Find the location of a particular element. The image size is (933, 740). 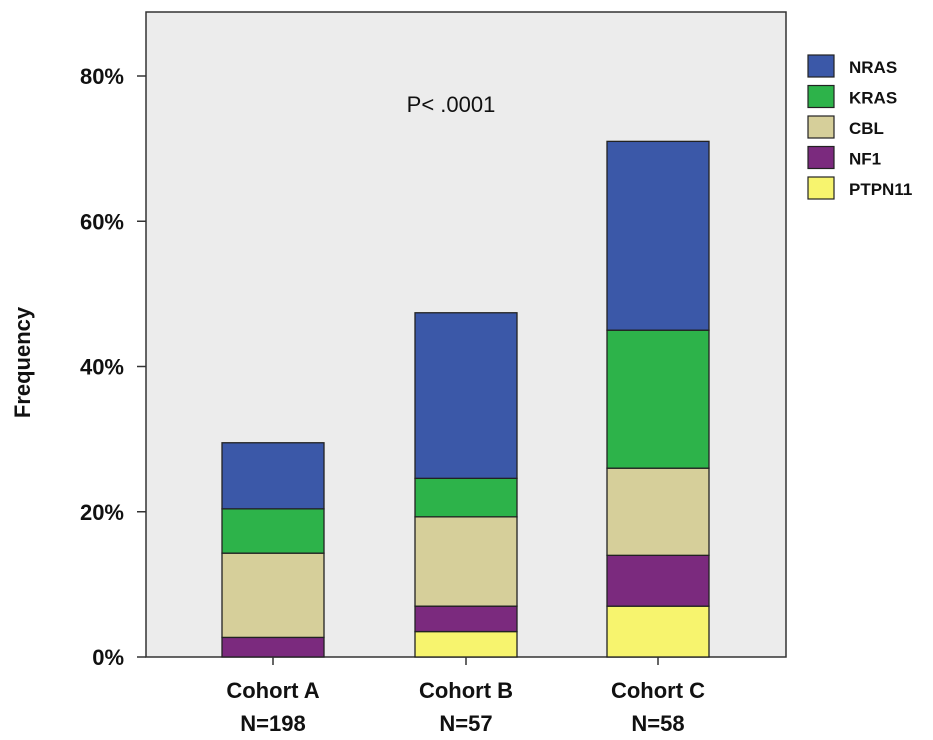

y-tick-label: 20% is located at coordinates (102, 512).